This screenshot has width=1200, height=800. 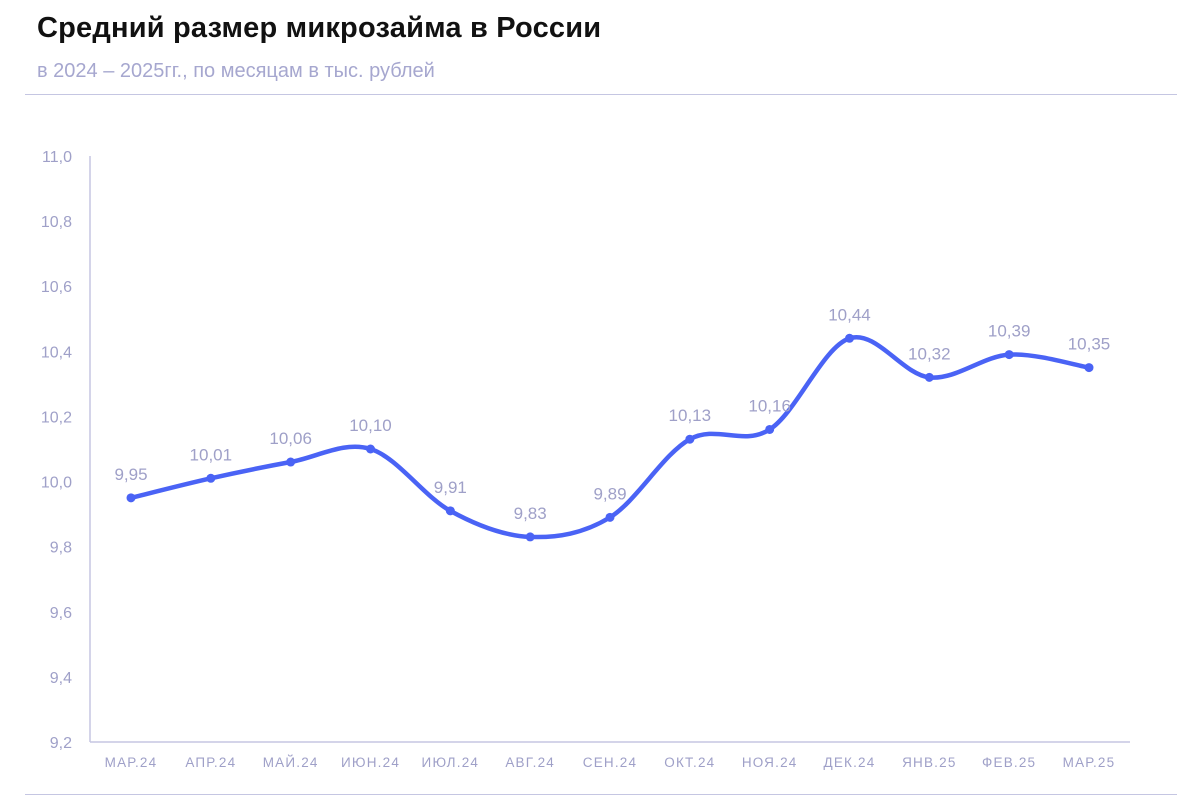 What do you see at coordinates (291, 762) in the screenshot?
I see `x-tick-label: МАЙ.24` at bounding box center [291, 762].